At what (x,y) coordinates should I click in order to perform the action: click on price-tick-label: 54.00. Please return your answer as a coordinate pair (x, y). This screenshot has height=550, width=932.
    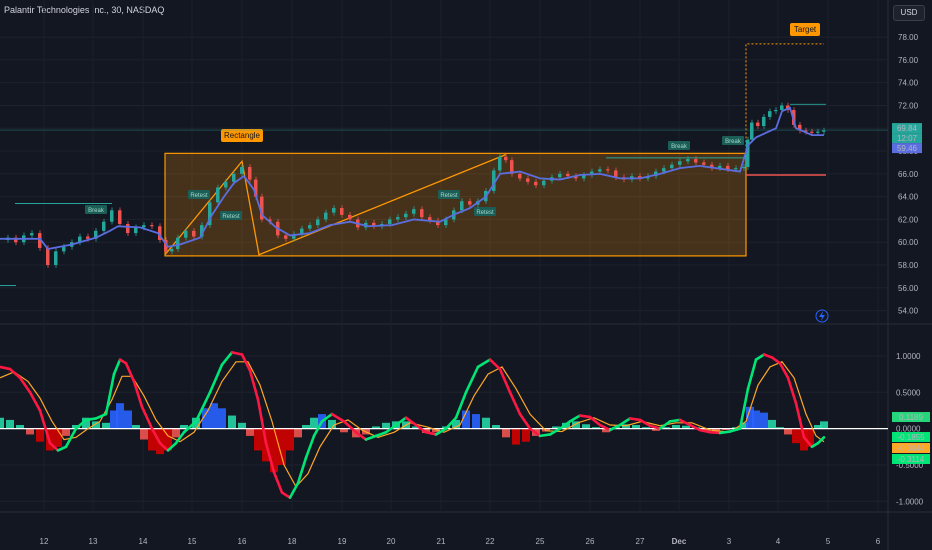
    Looking at the image, I should click on (908, 311).